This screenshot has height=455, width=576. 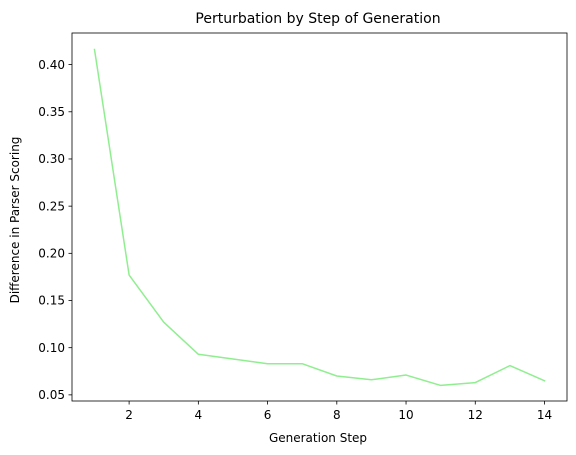 I want to click on y-tick-label: 0.20, so click(x=51, y=254).